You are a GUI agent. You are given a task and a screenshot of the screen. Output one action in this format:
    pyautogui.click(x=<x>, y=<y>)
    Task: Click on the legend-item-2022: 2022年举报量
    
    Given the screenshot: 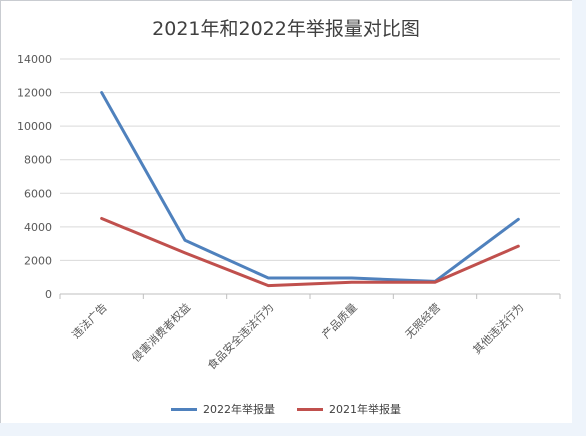 What is the action you would take?
    pyautogui.click(x=223, y=409)
    